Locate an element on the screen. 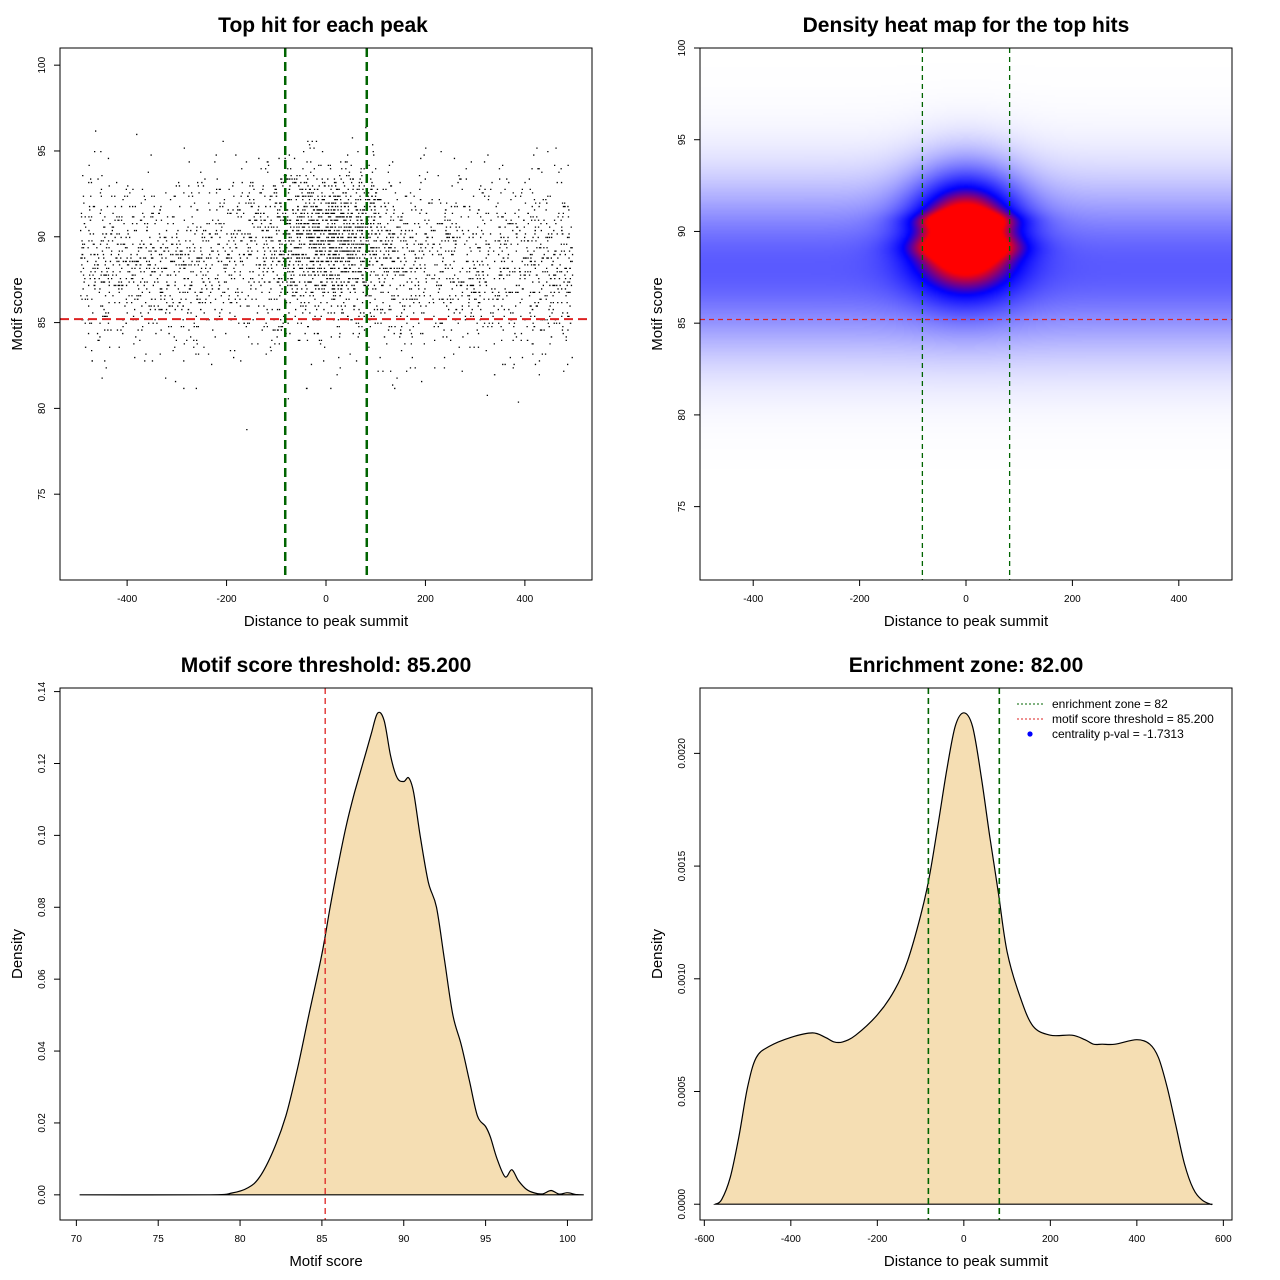 The image size is (1280, 1280). y-tick-label: 0.10 is located at coordinates (42, 835).